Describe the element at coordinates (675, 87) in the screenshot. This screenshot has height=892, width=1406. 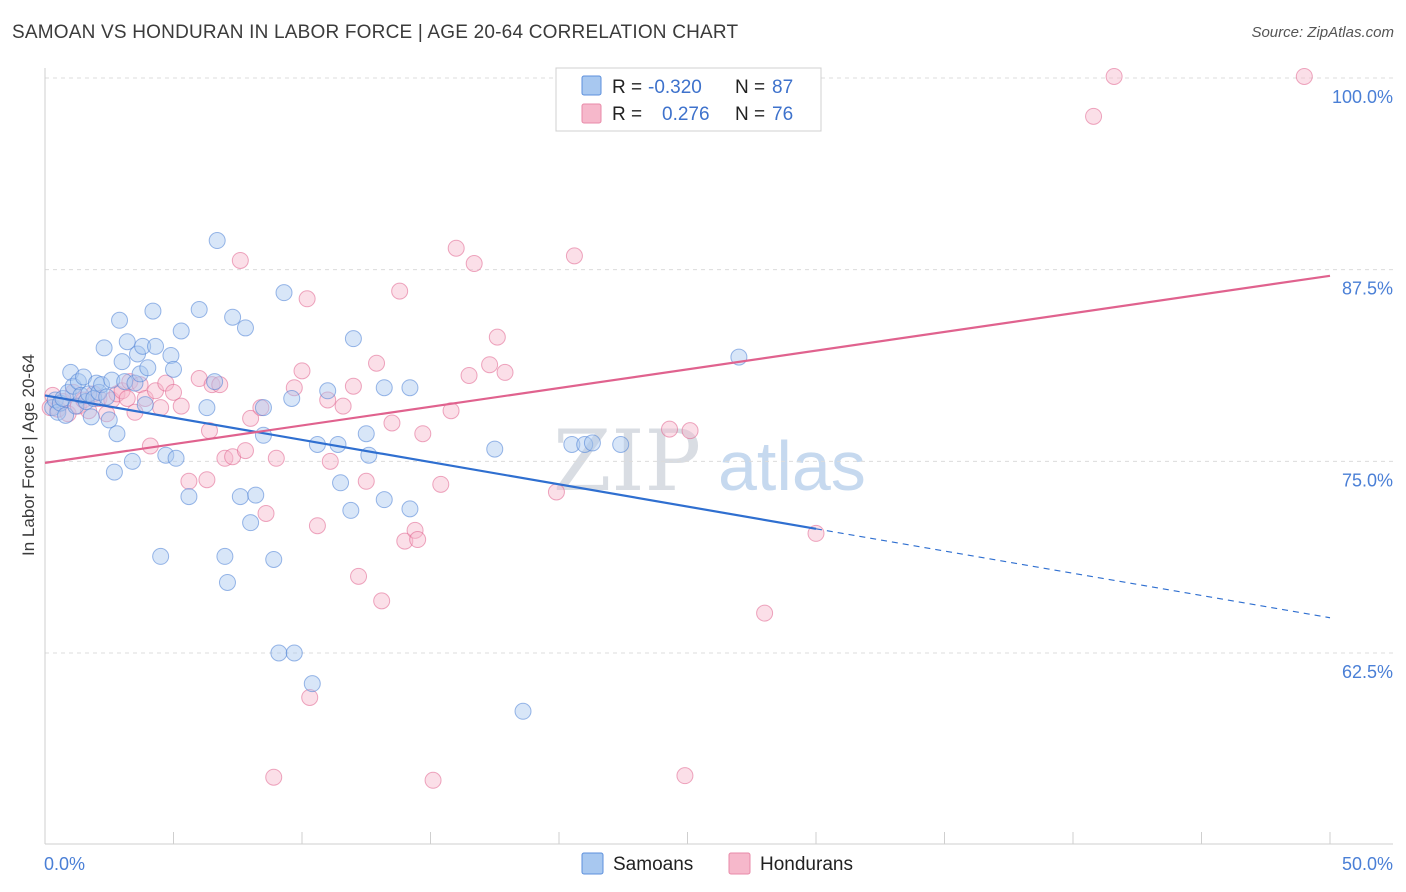
I see `legend-r-value-samoans: -0.320` at that location.